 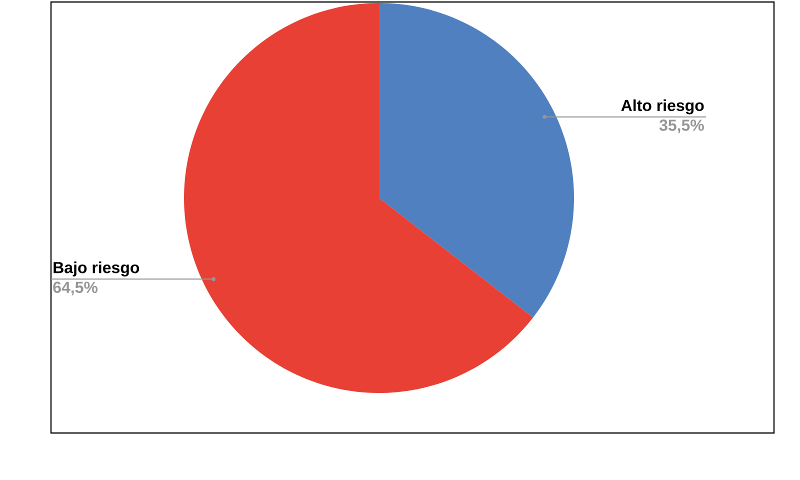 What do you see at coordinates (681, 127) in the screenshot?
I see `data-label: 35,5%` at bounding box center [681, 127].